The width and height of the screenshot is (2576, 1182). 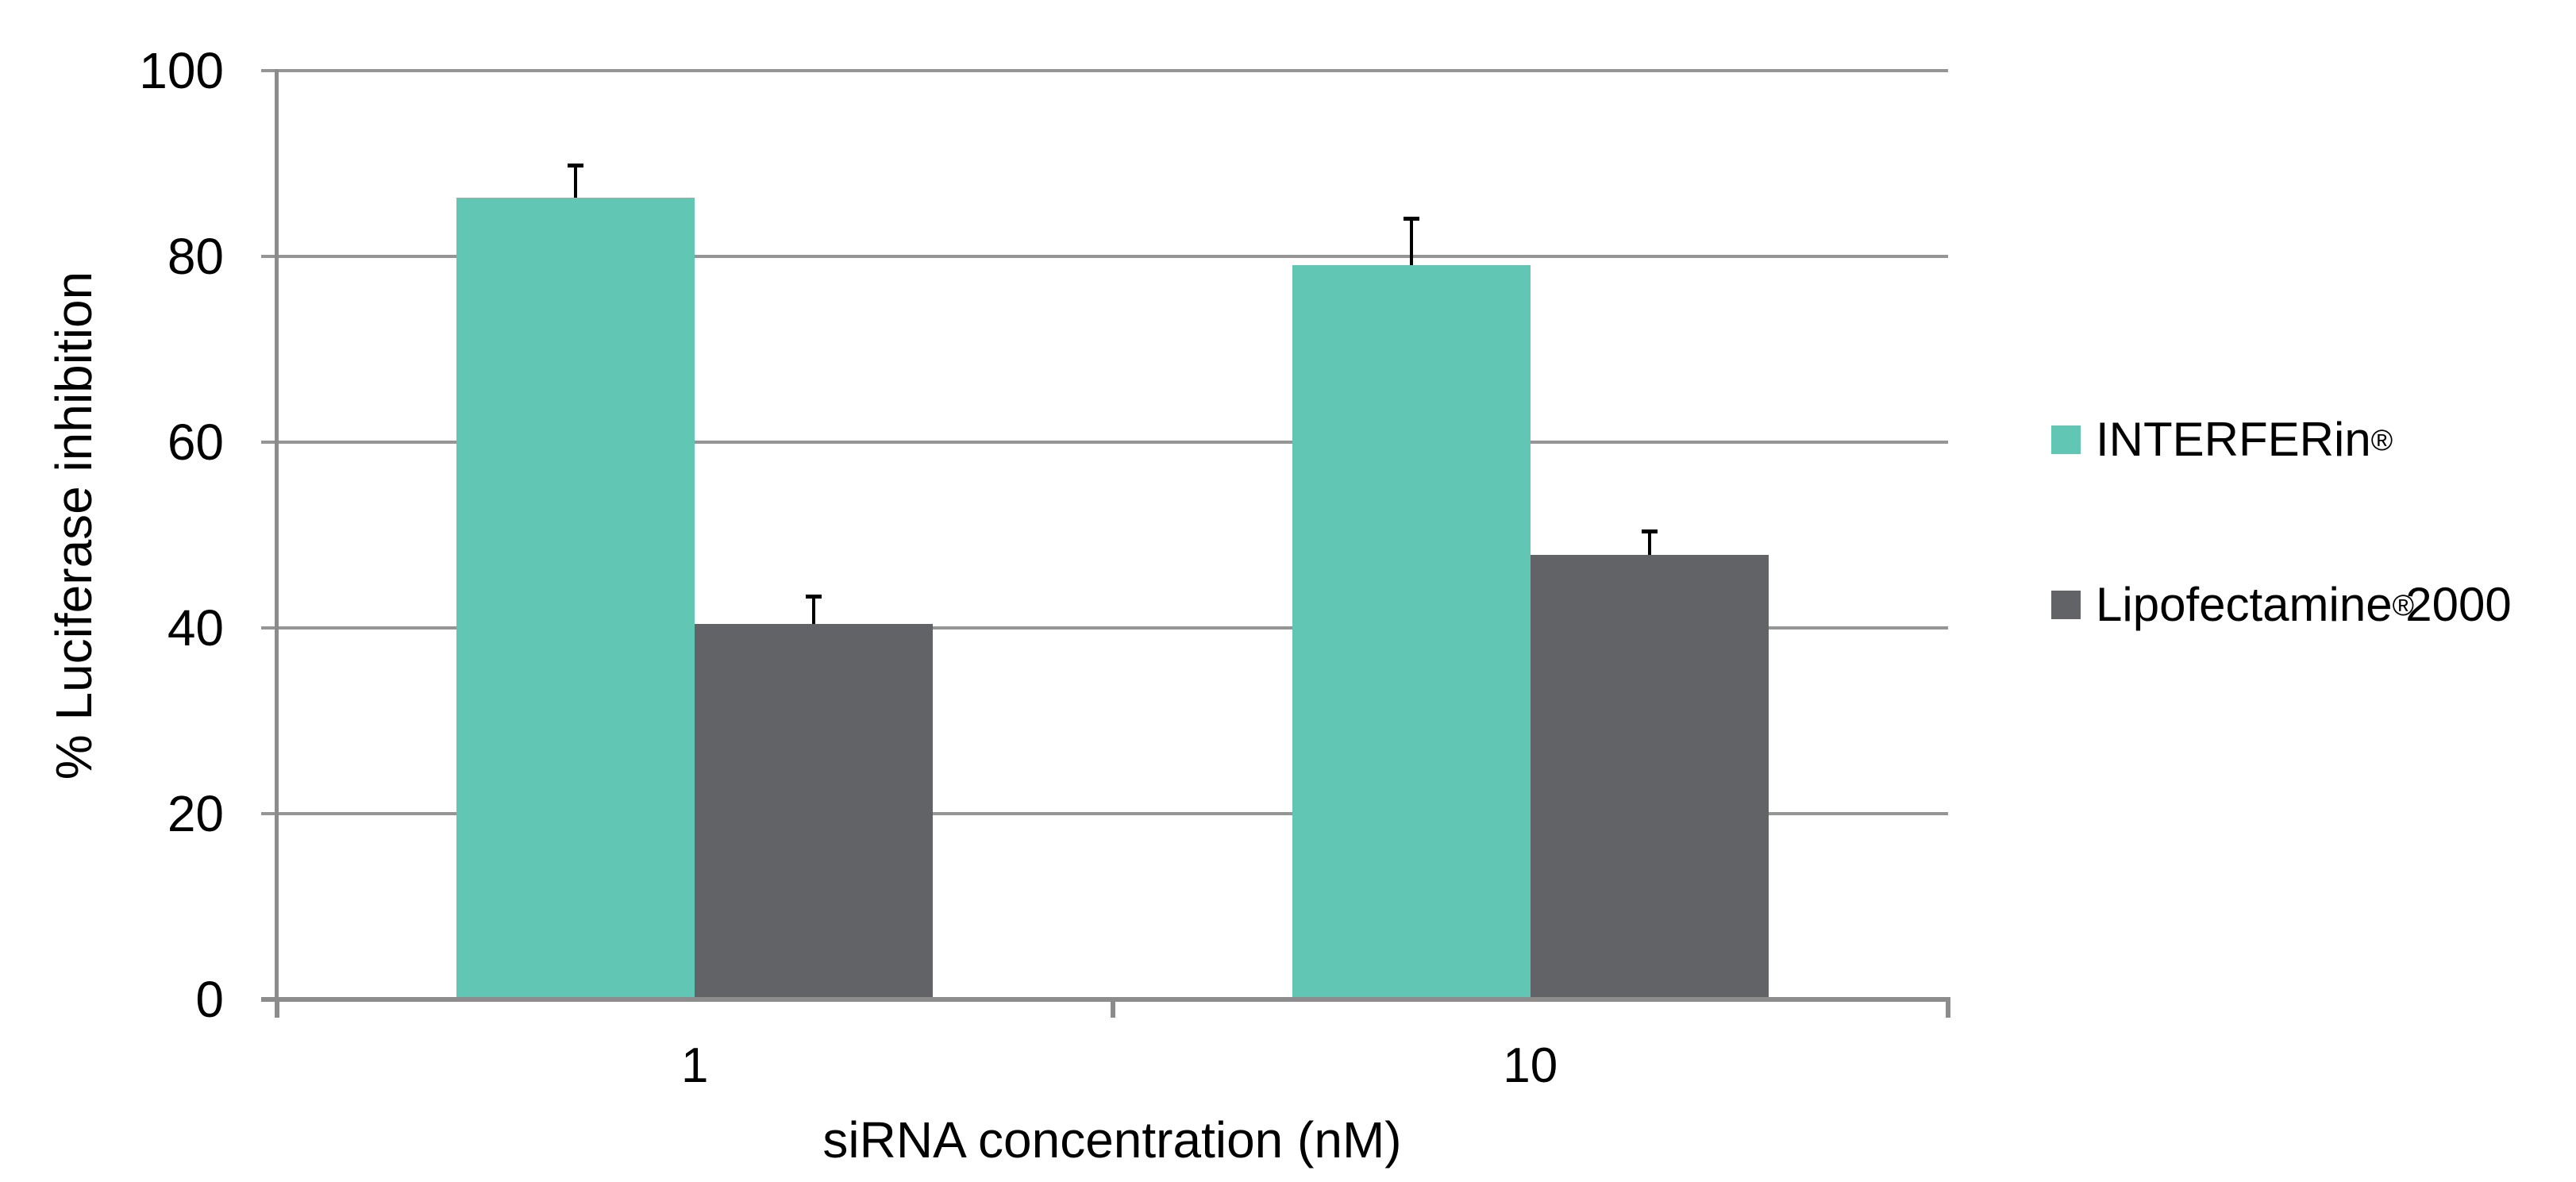 I want to click on x-axis-title: siRNA concentration (nM), so click(x=1112, y=1140).